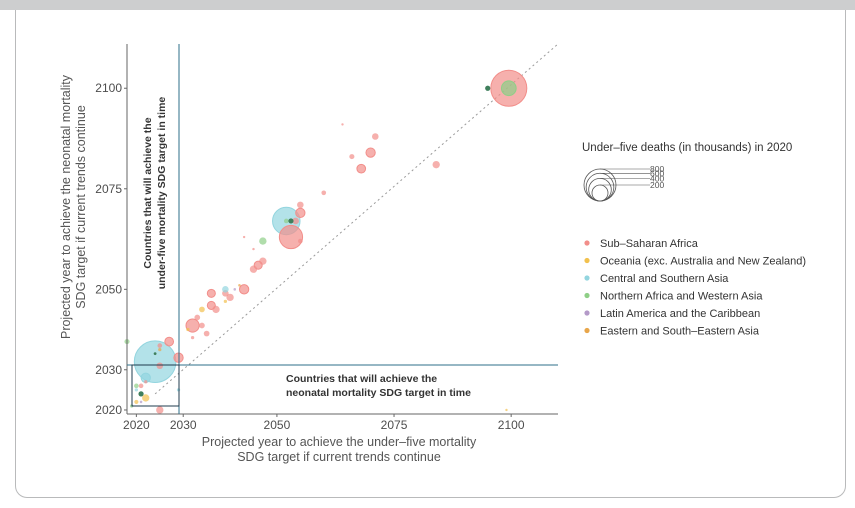 The image size is (855, 508). What do you see at coordinates (162, 193) in the screenshot?
I see `under5-annotation-line-2: under-five mortality SDG target in time` at bounding box center [162, 193].